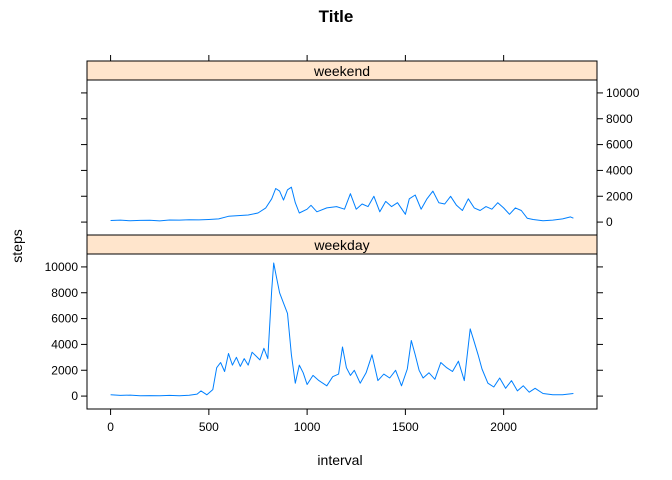 This screenshot has height=480, width=672. What do you see at coordinates (64, 344) in the screenshot?
I see `y-tick-label-weekday-4000: 4000` at bounding box center [64, 344].